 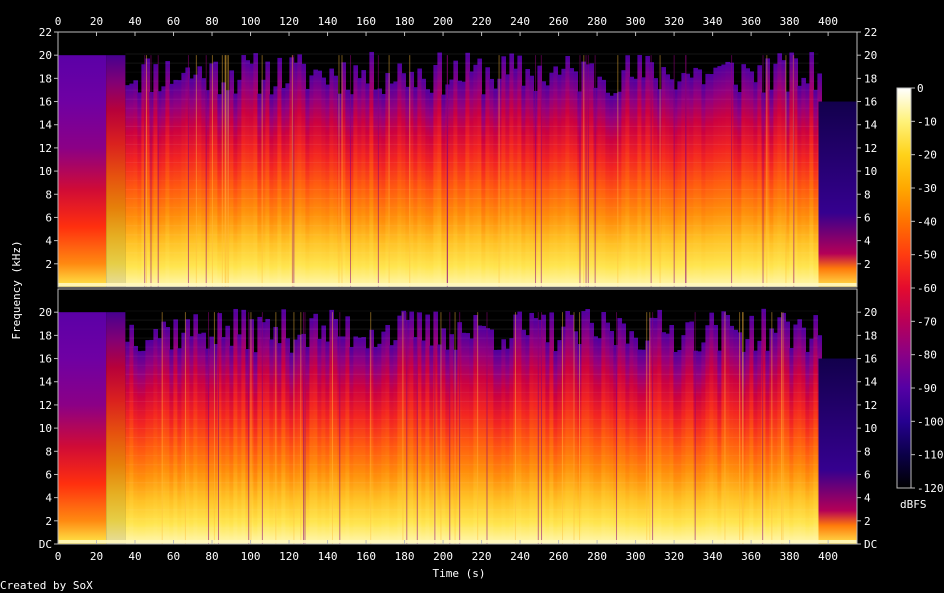 What do you see at coordinates (871, 125) in the screenshot?
I see `y-tick-label-right: 14` at bounding box center [871, 125].